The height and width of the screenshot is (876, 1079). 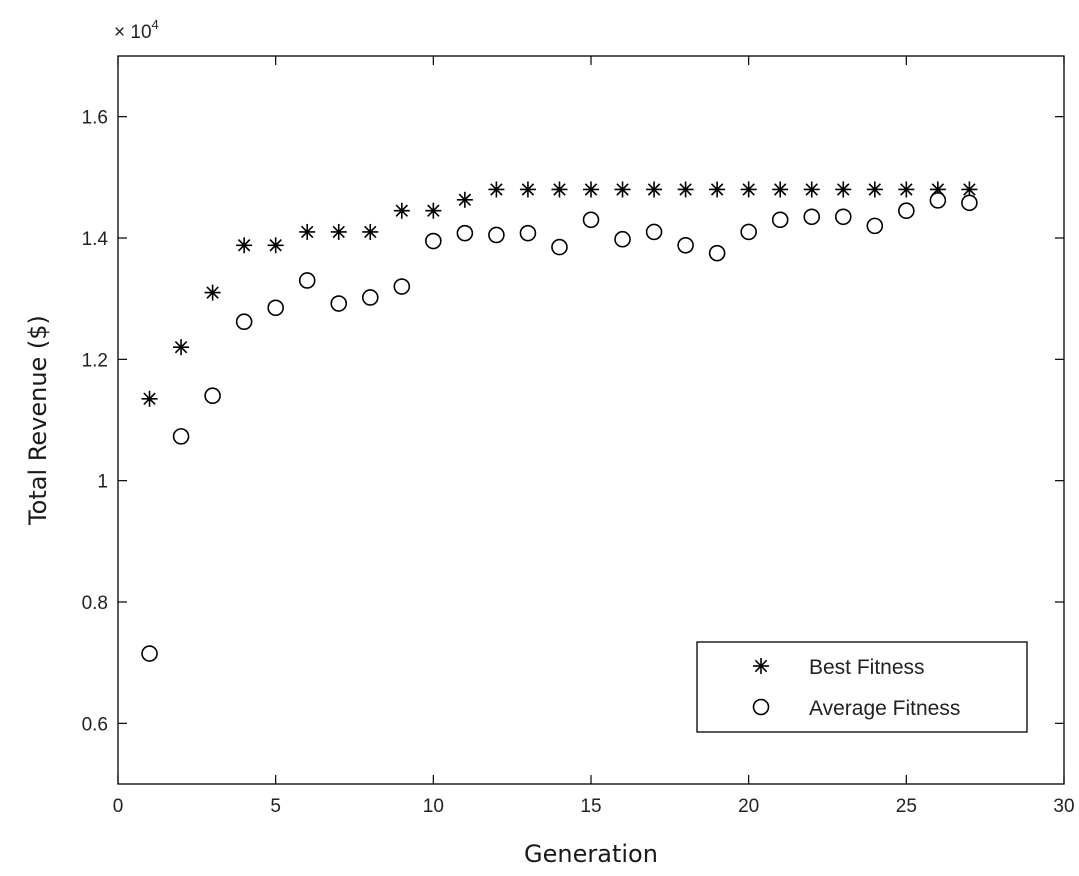 I want to click on y-tick-label: 1.6, so click(x=95, y=118).